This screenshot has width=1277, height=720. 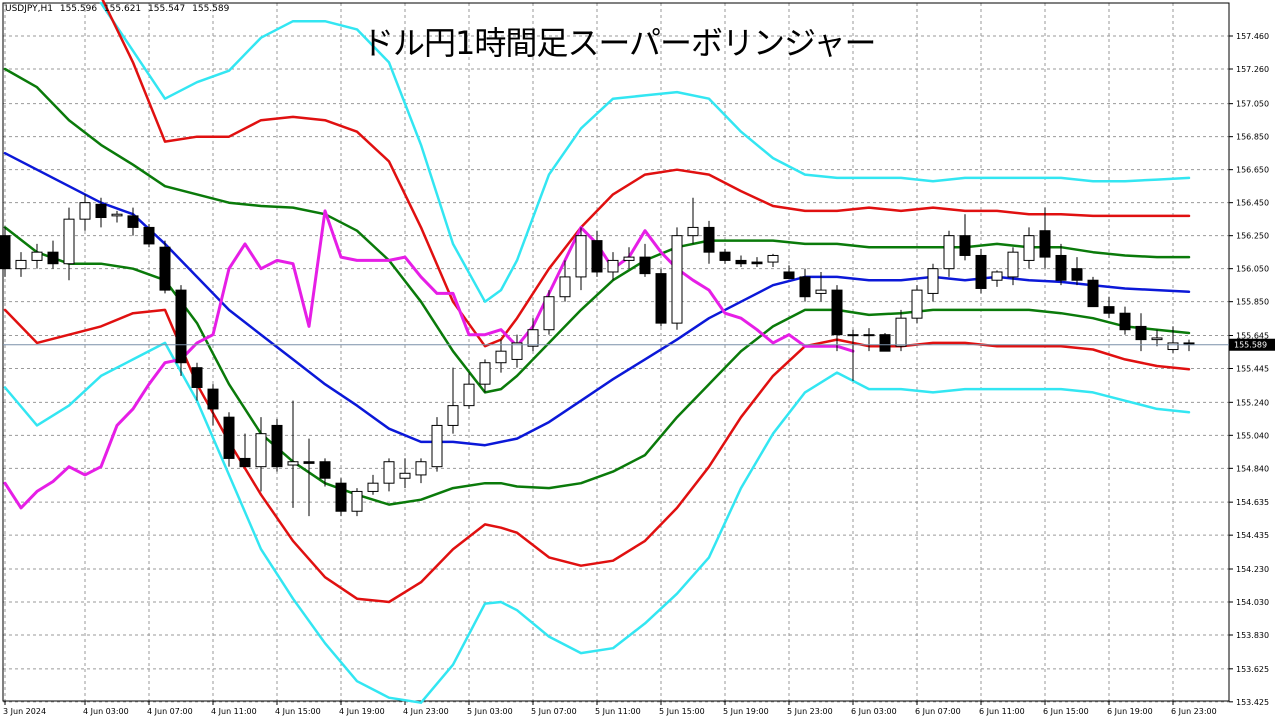 I want to click on y-tick-label: 154.635, so click(x=1252, y=502).